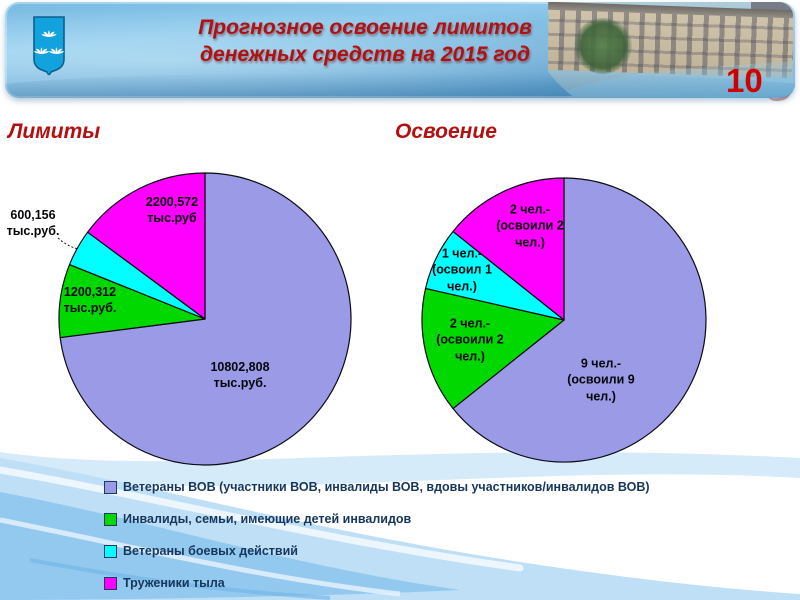 This screenshot has height=600, width=800. Describe the element at coordinates (110, 551) in the screenshot. I see `legend-swatch-cyan` at that location.